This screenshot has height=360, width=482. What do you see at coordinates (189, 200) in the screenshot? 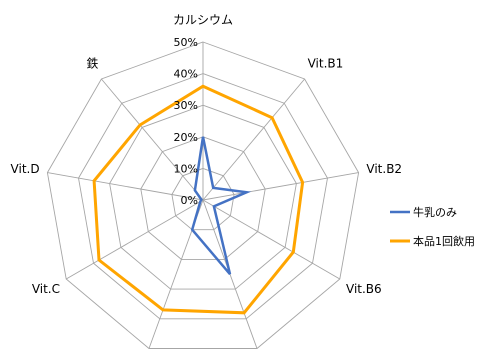
I see `tick-label-0: 0%` at bounding box center [189, 200].